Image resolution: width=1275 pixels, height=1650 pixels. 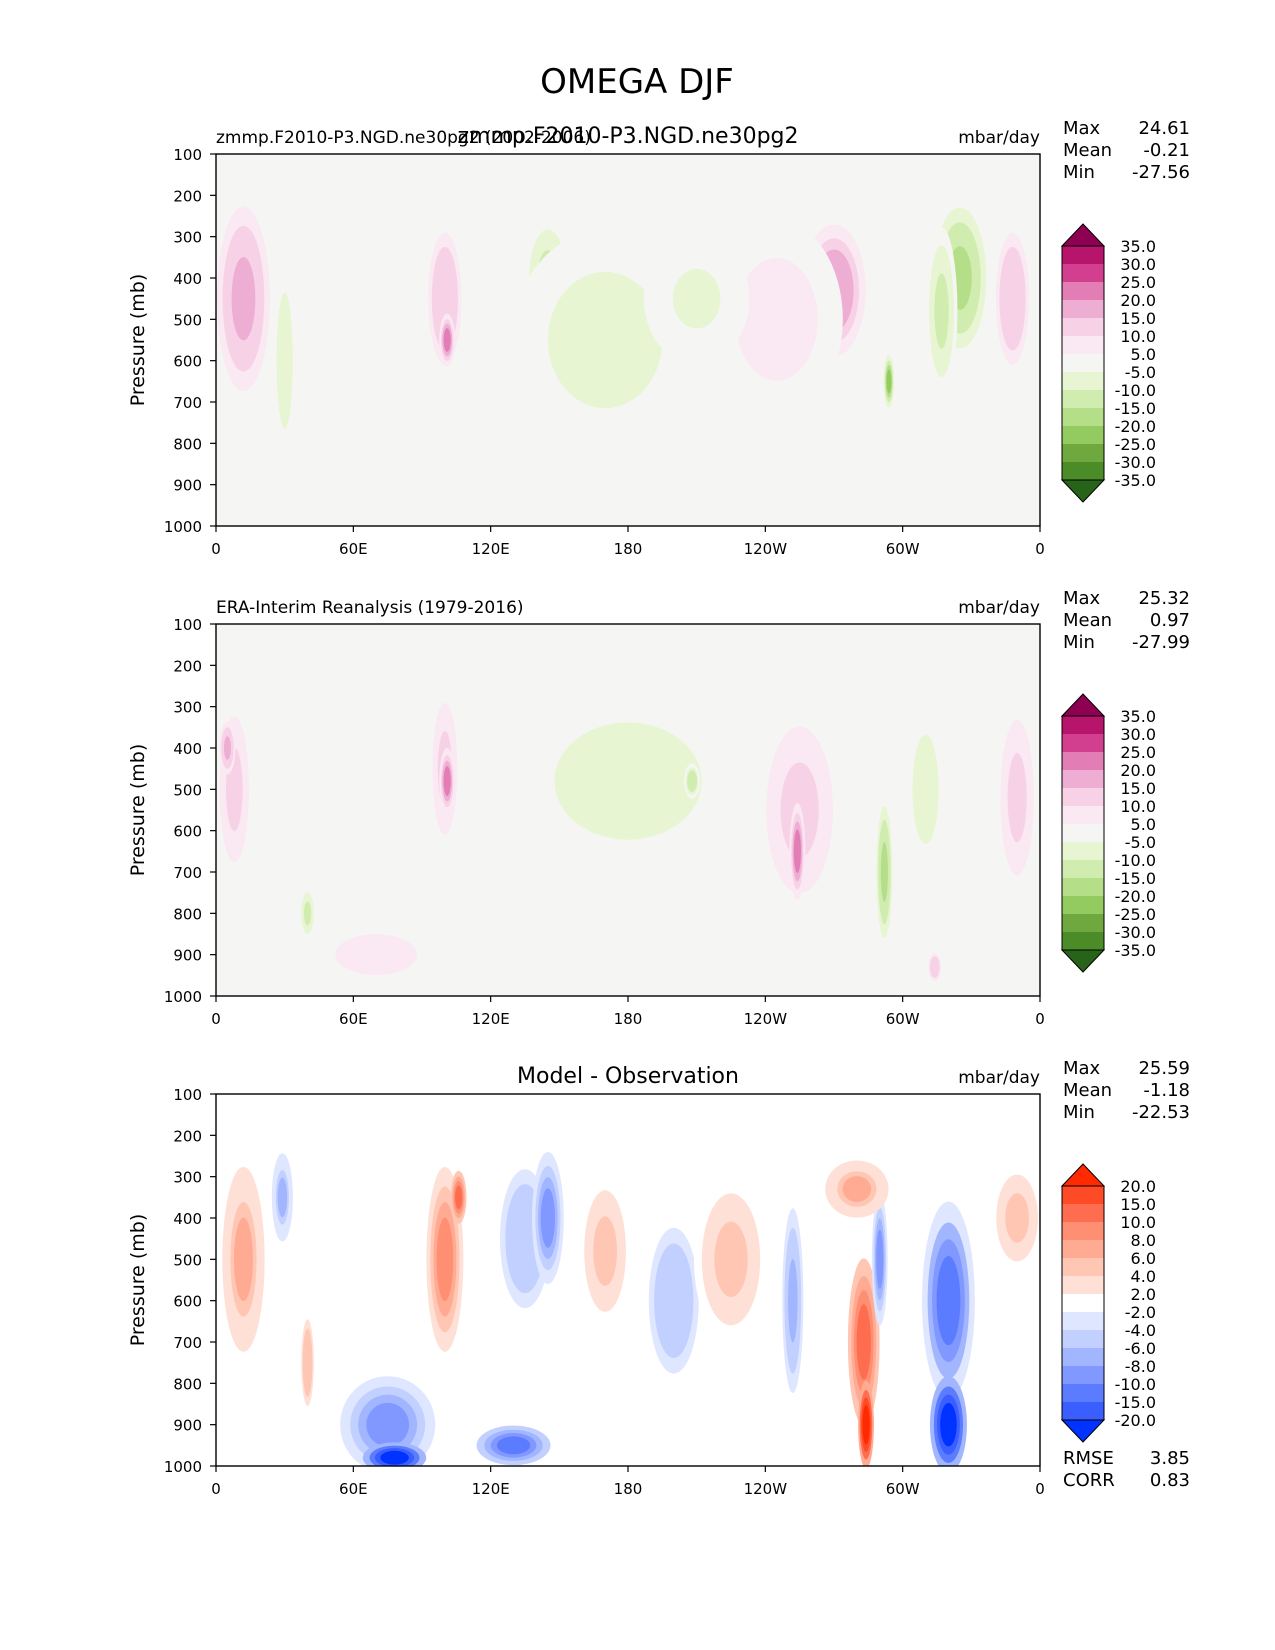 I want to click on figure-suptitle: OMEGA DJF, so click(x=637, y=82).